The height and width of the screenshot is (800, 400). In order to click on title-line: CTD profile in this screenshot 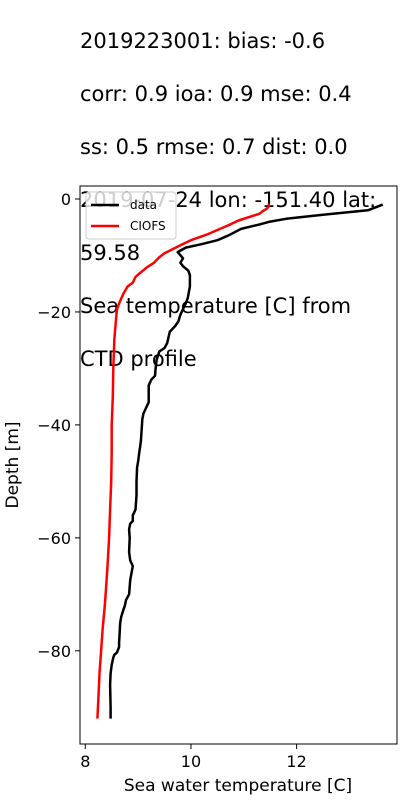, I will do `click(138, 358)`.